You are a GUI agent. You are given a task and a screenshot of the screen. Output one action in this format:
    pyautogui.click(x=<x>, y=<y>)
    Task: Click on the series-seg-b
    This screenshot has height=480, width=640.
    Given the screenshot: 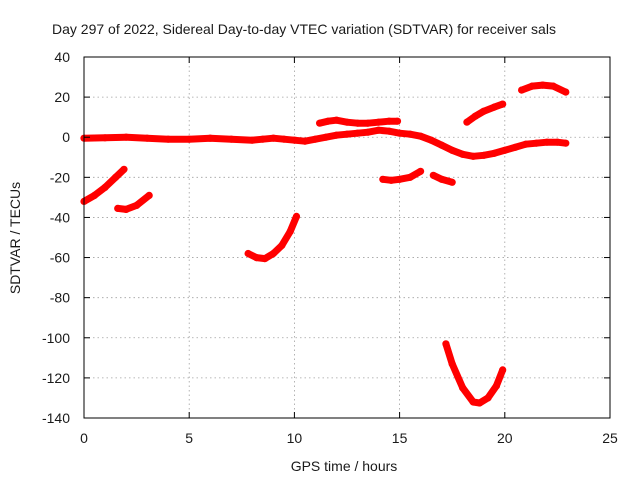 What is the action you would take?
    pyautogui.click(x=134, y=202)
    